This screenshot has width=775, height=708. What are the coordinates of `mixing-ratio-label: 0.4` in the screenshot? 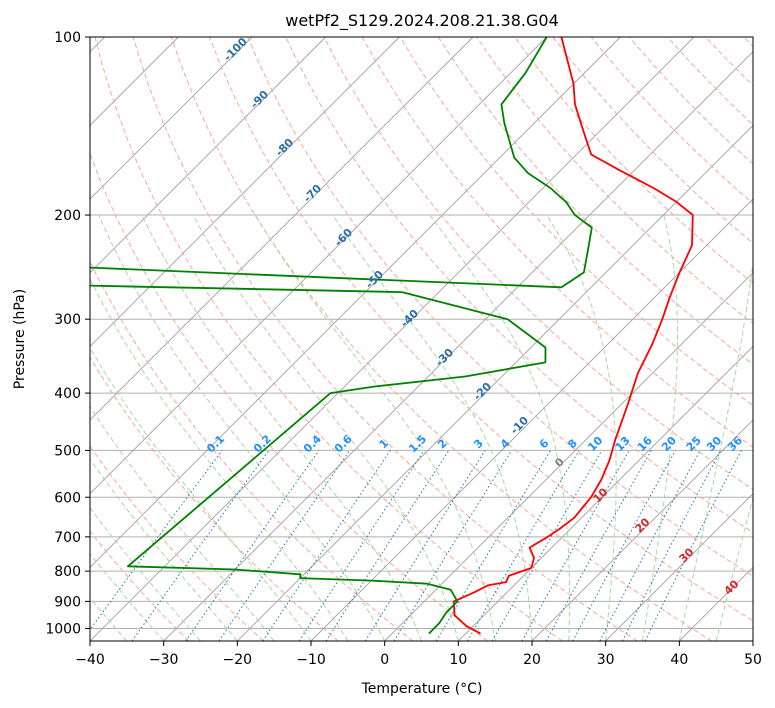 It's located at (312, 443).